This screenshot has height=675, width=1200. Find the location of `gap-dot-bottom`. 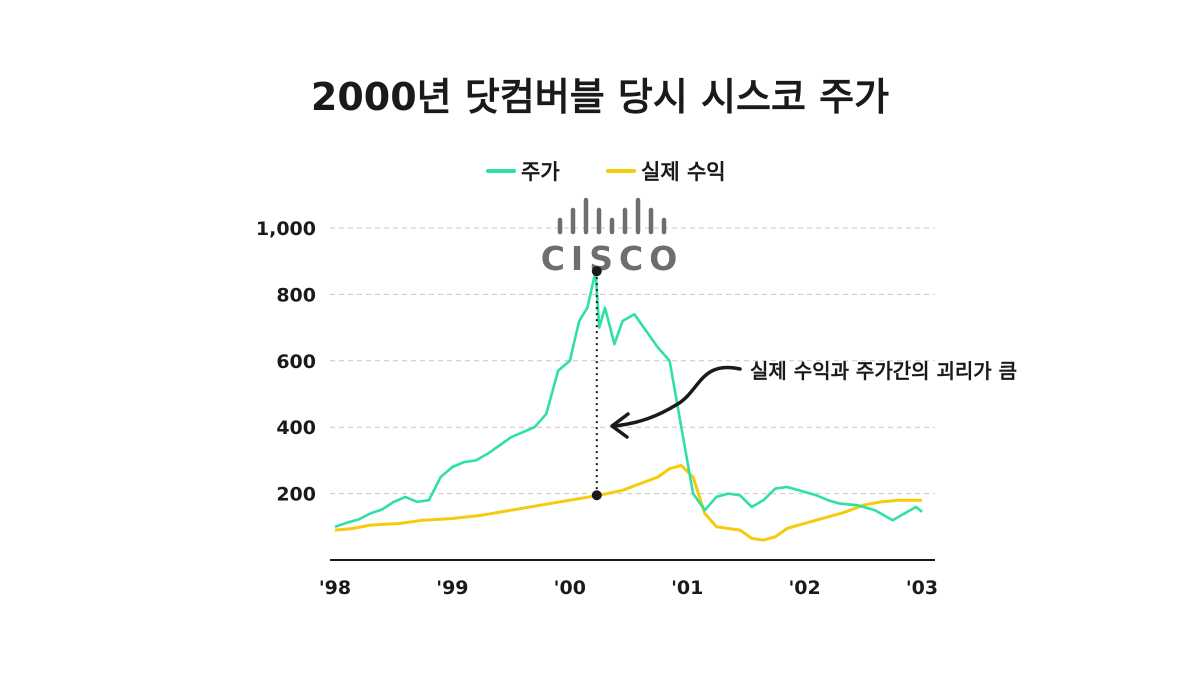

gap-dot-bottom is located at coordinates (596, 495).